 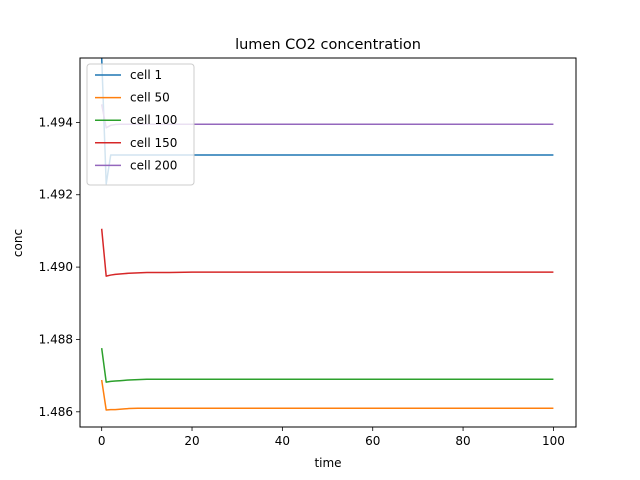 What do you see at coordinates (372, 441) in the screenshot?
I see `x-tick-label: 60` at bounding box center [372, 441].